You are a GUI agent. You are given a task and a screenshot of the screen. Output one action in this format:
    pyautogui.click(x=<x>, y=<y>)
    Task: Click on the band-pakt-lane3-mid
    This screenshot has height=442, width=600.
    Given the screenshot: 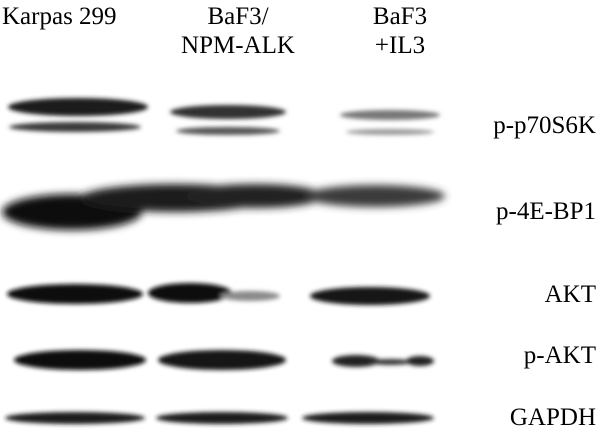 What is the action you would take?
    pyautogui.click(x=390, y=362)
    